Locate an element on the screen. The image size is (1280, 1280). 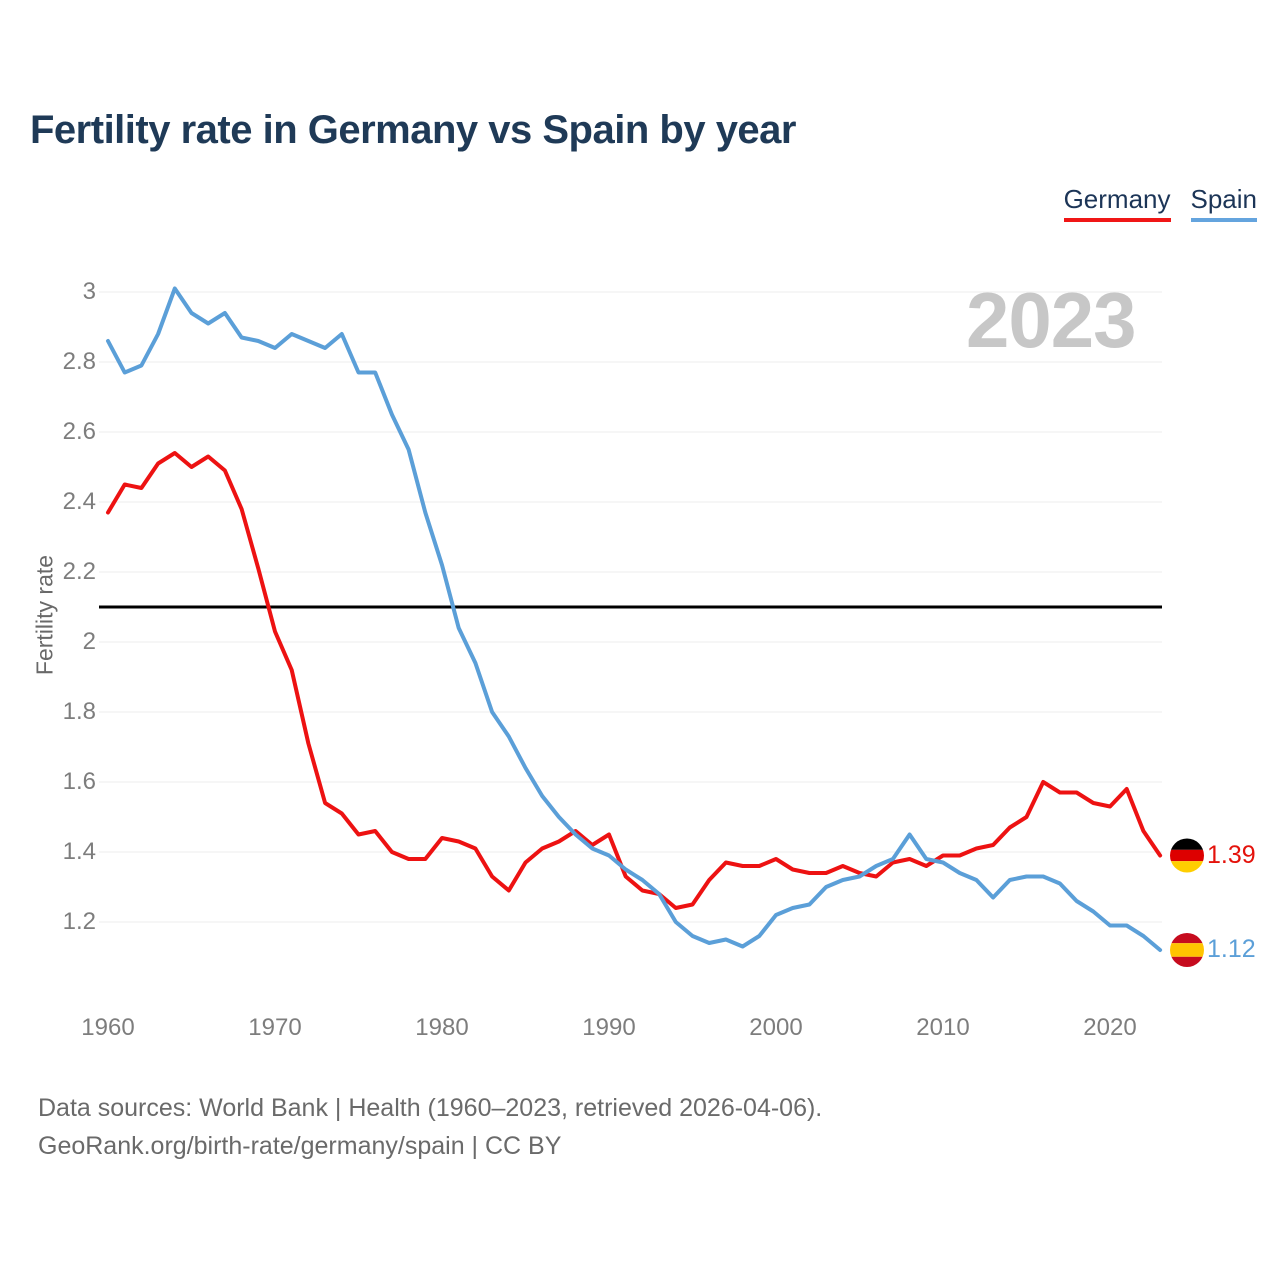
legend-item-germany: Germany is located at coordinates (1117, 203).